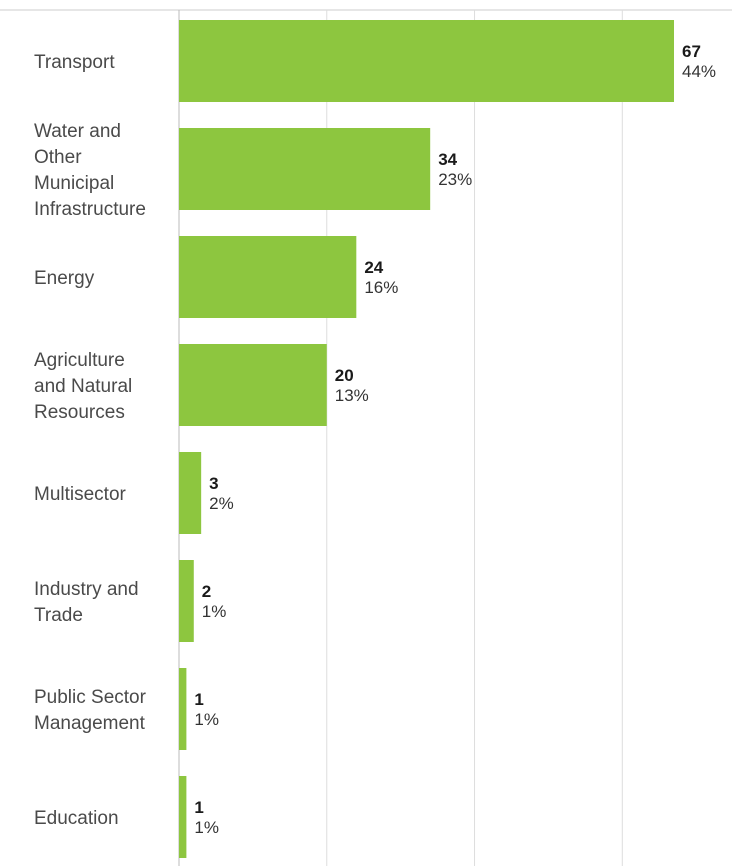  I want to click on percent-label: 16%, so click(381, 287).